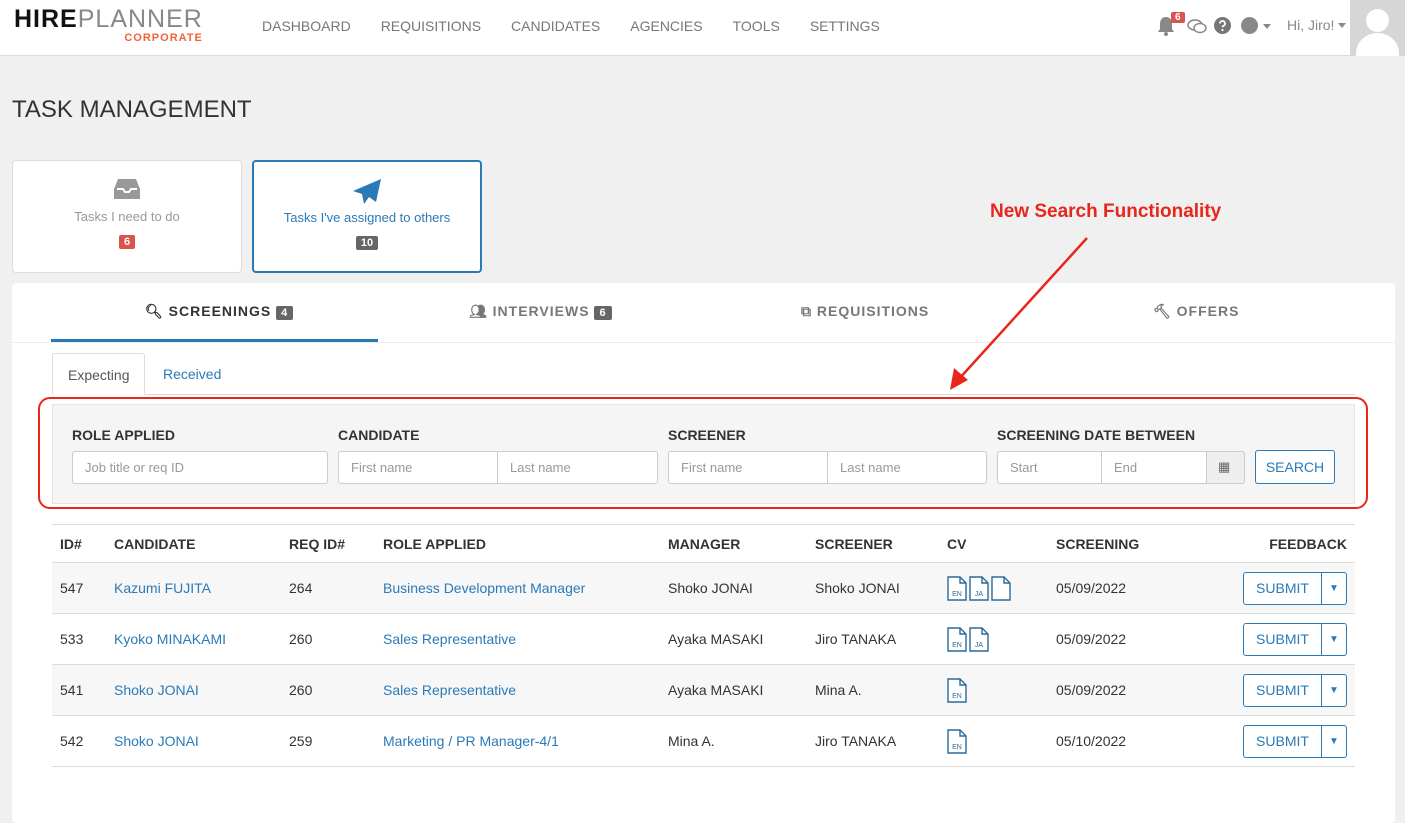 This screenshot has height=823, width=1405. Describe the element at coordinates (556, 26) in the screenshot. I see `nav-candidates: CANDIDATES` at that location.